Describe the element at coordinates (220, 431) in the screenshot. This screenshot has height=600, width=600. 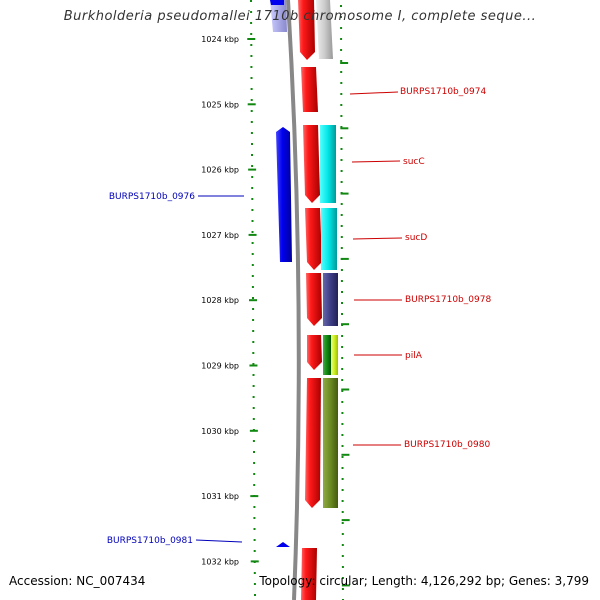
I see `kbp-tick-label: 1030 kbp` at that location.